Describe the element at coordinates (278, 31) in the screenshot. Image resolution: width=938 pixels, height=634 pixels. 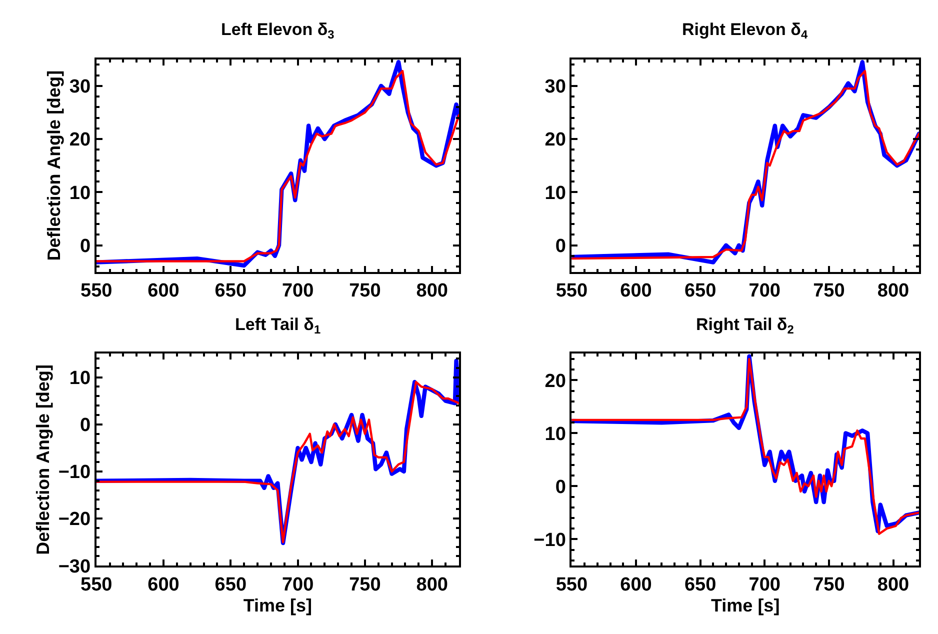
I see `chart-title: Left Elevon δ$_{3}$` at that location.